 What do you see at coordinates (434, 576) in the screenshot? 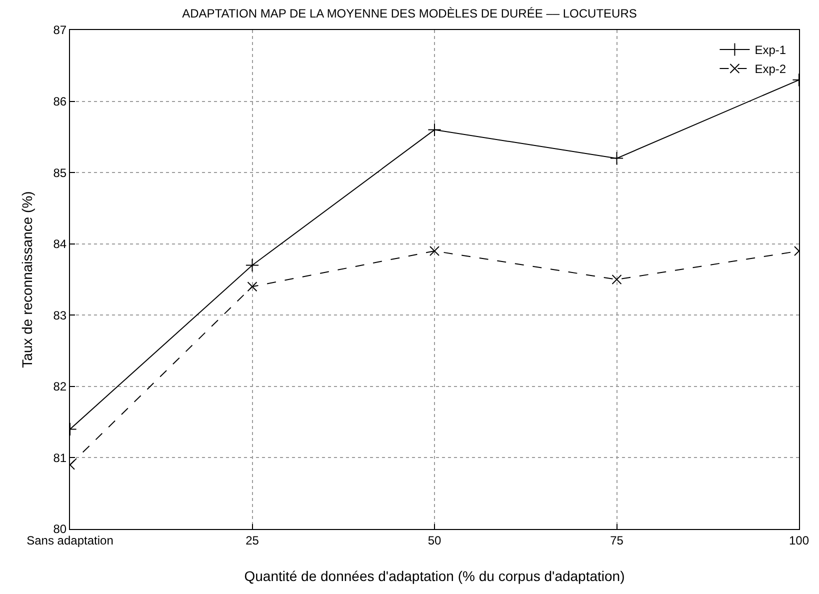
I see `x-axis-title: Quantité de données d'adaptation (% du corpus d'adaptation)` at bounding box center [434, 576].